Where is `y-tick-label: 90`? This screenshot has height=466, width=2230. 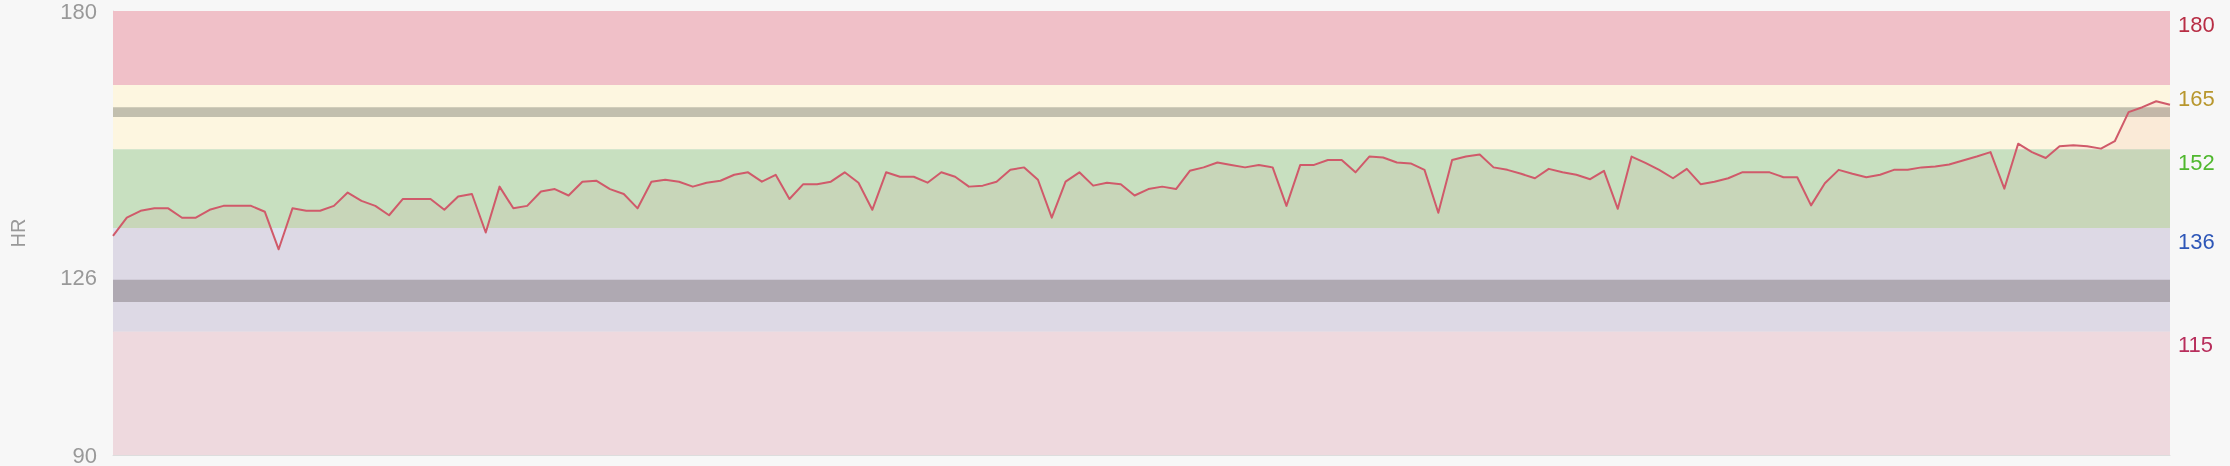 y-tick-label: 90 is located at coordinates (84, 454).